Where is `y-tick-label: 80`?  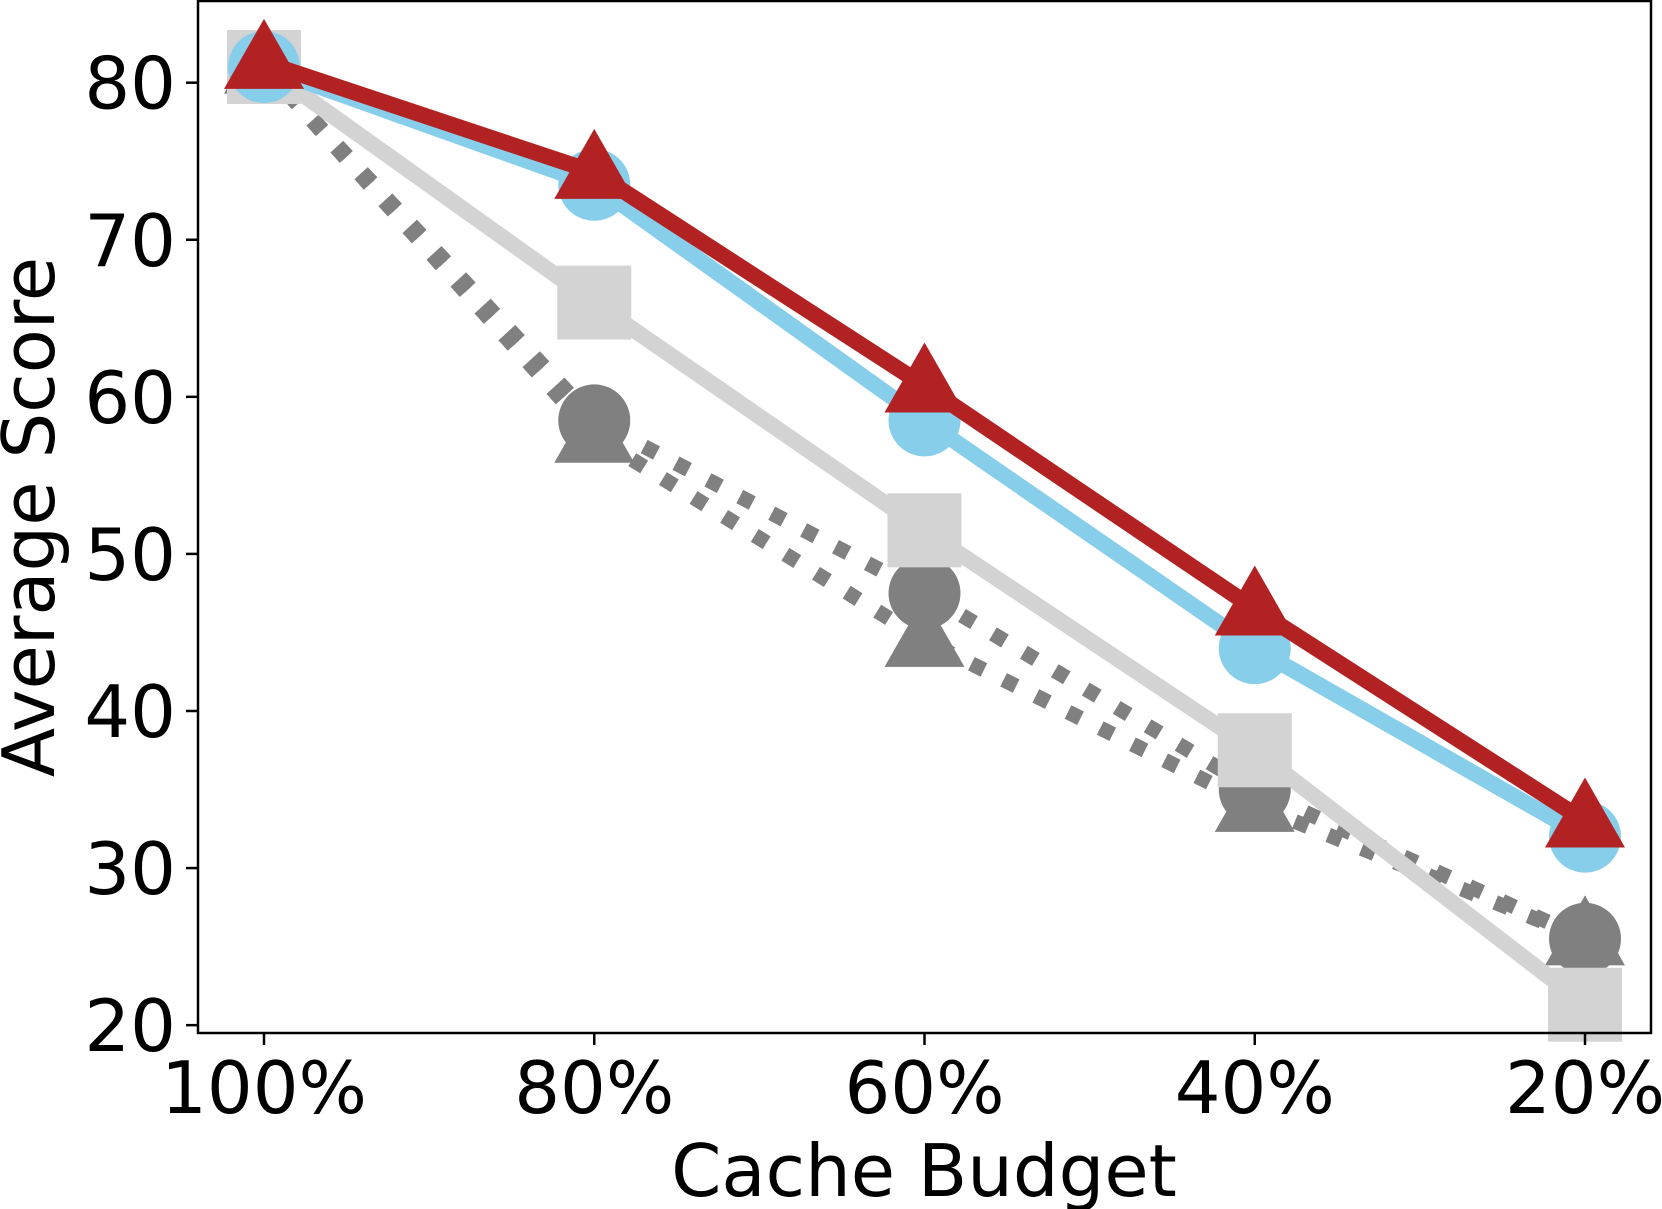 y-tick-label: 80 is located at coordinates (130, 84).